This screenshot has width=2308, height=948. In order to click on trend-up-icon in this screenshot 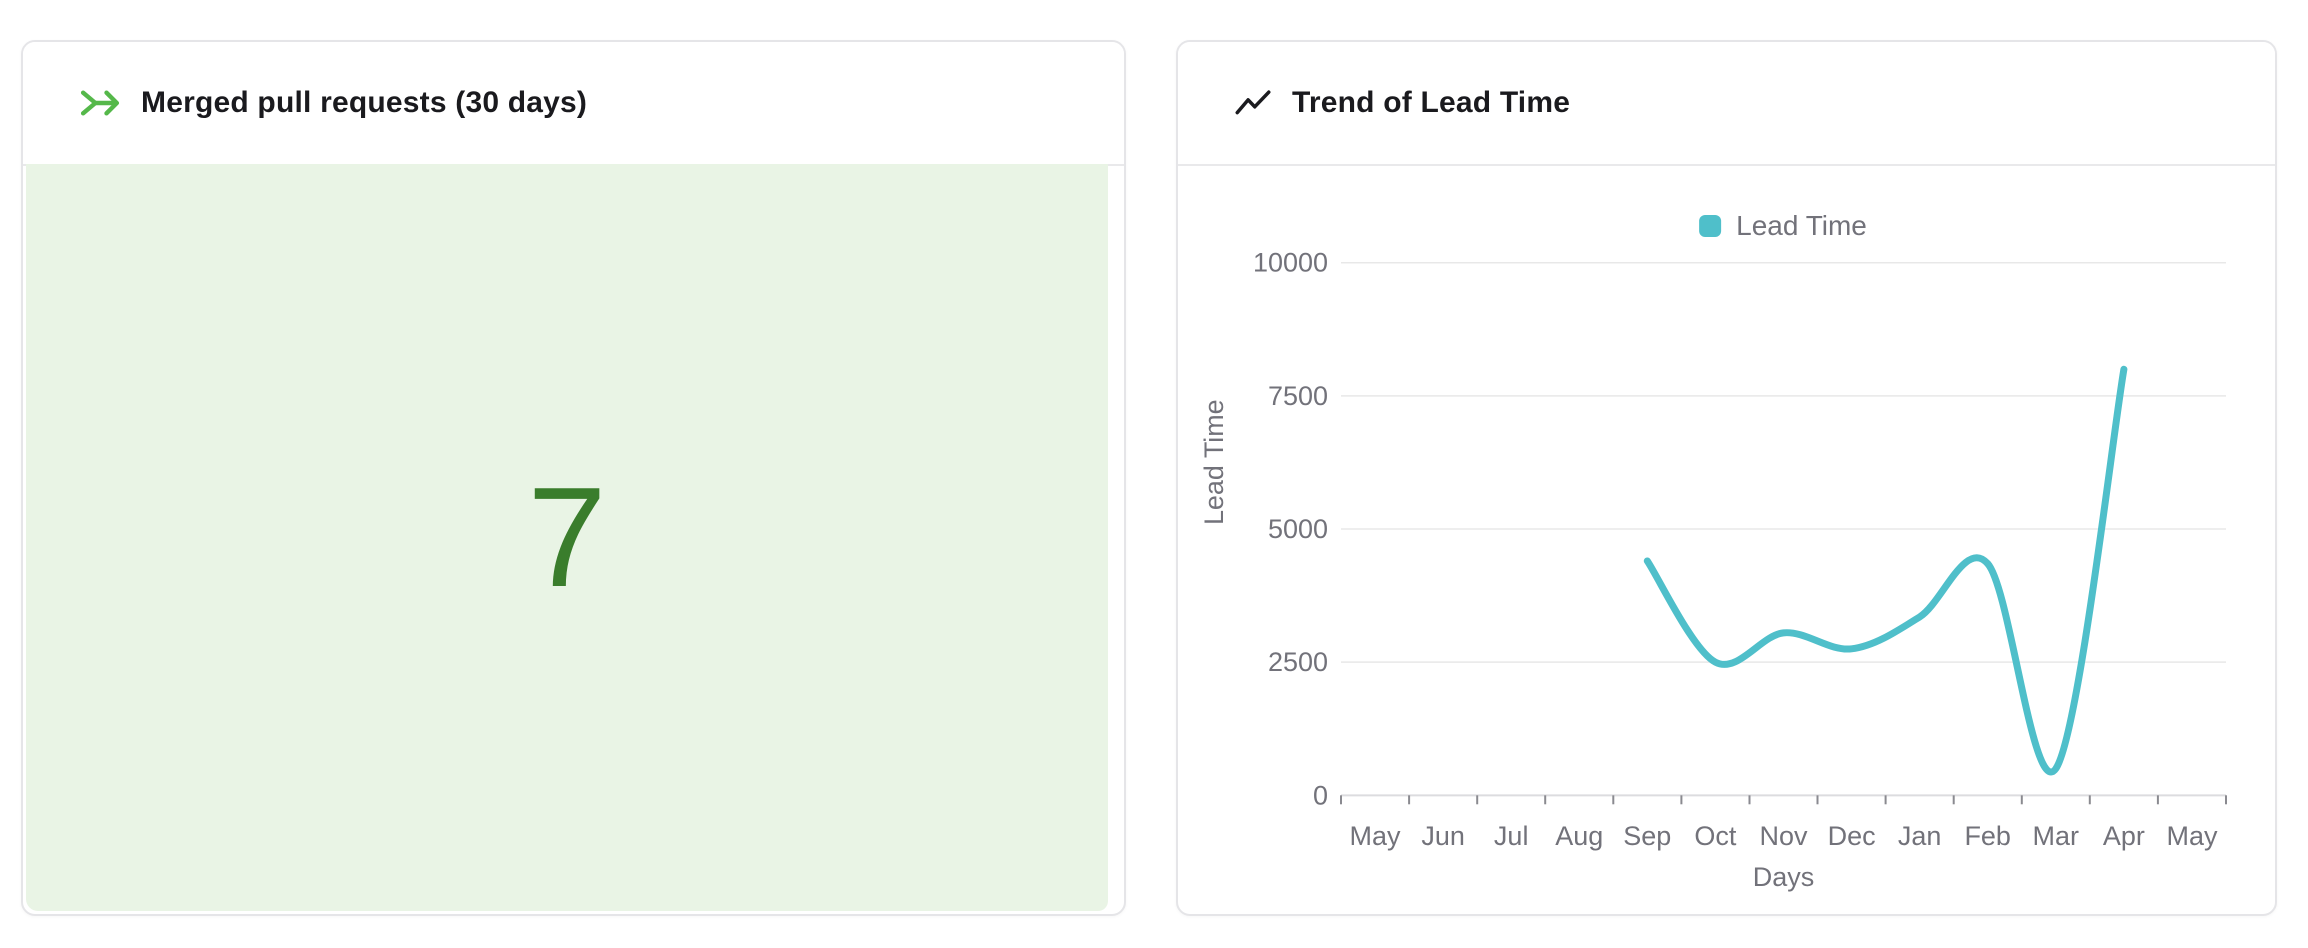, I will do `click(1253, 102)`.